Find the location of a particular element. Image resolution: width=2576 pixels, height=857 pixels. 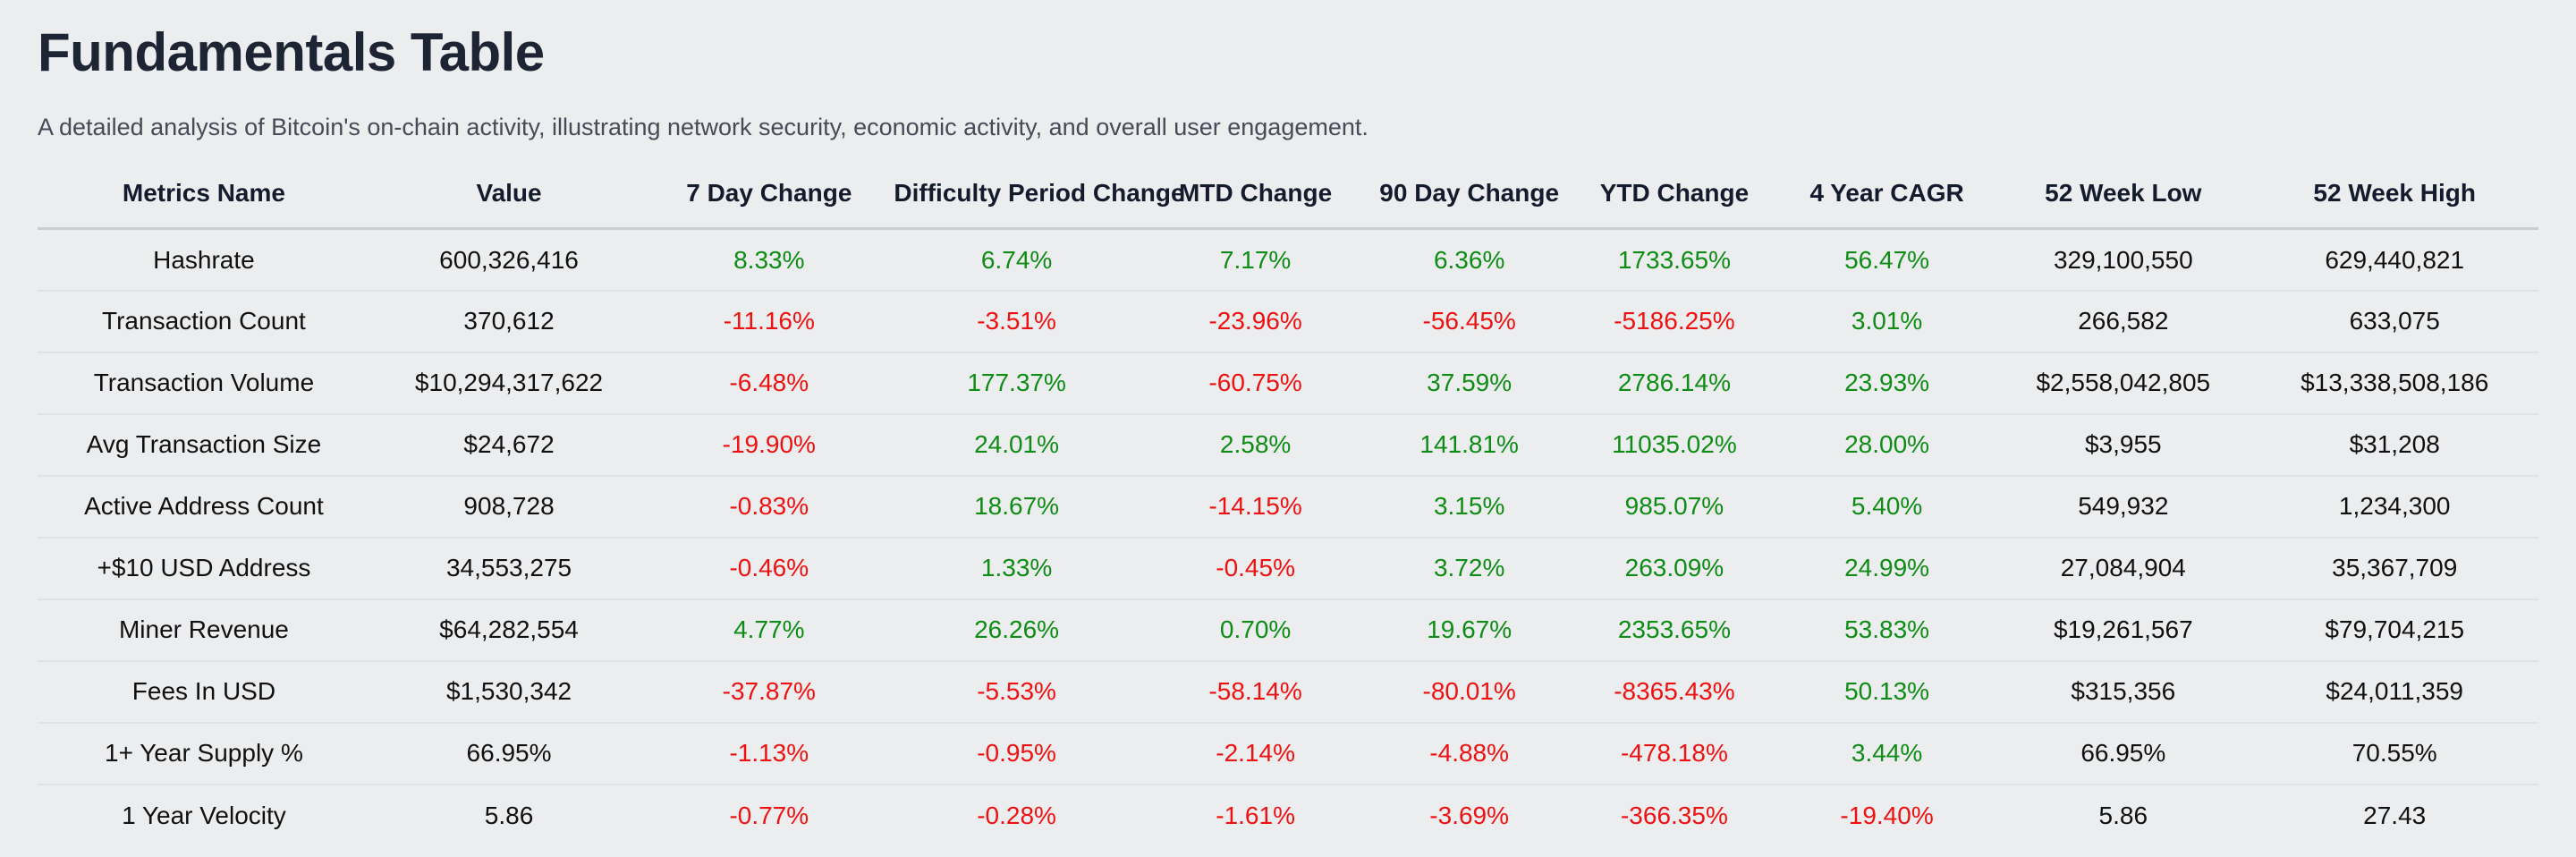

metric-value-cell: 7.17% is located at coordinates (1255, 260).